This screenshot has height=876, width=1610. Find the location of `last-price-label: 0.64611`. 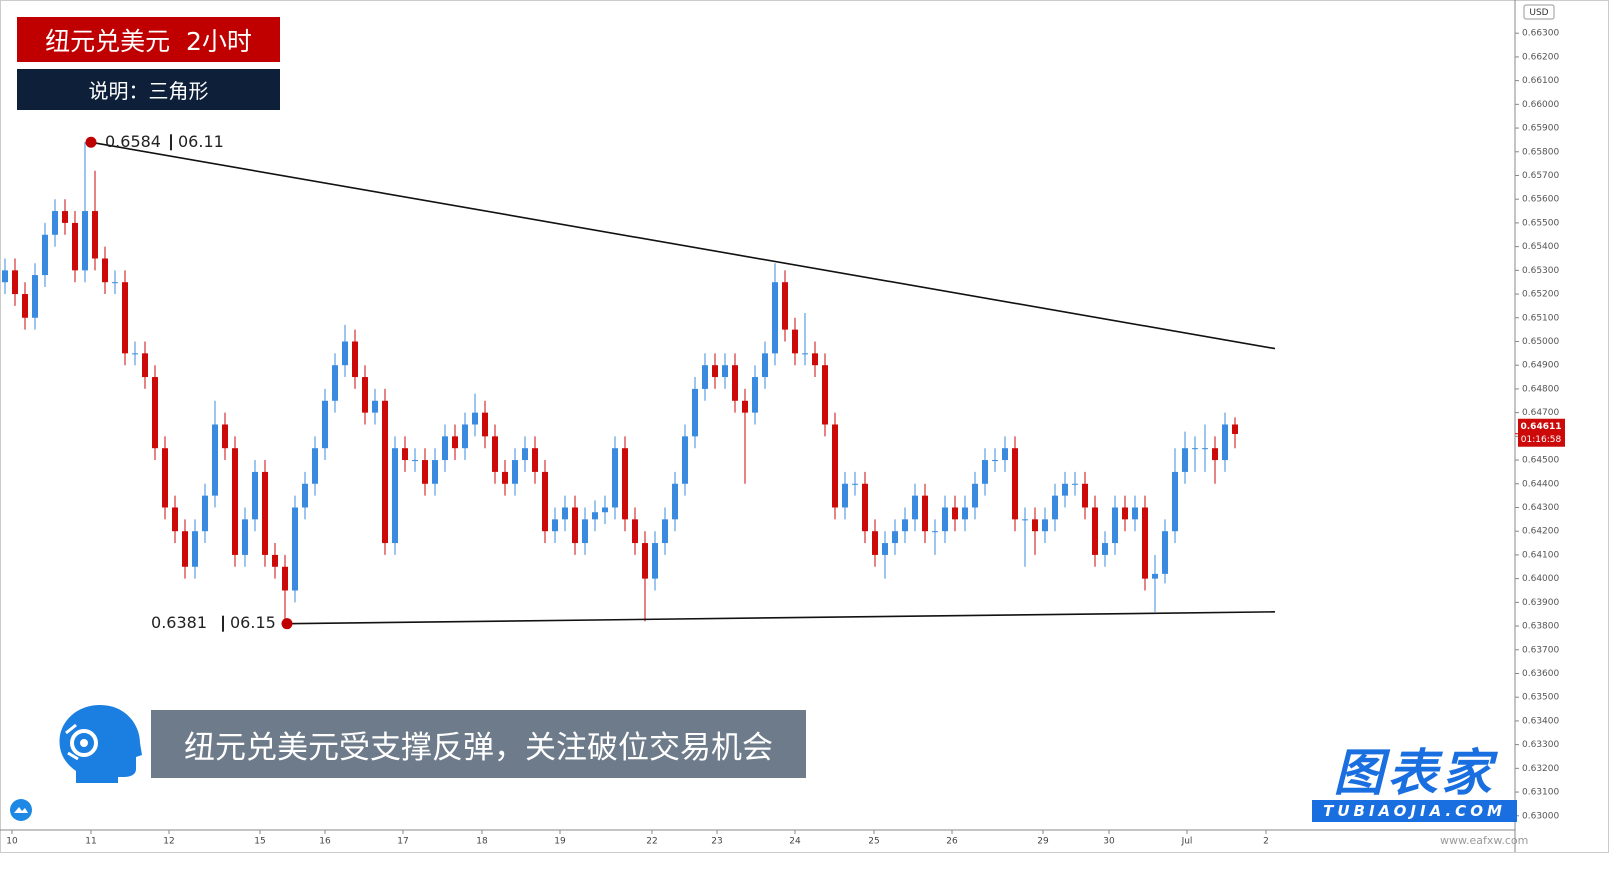

last-price-label: 0.64611 is located at coordinates (1541, 427).